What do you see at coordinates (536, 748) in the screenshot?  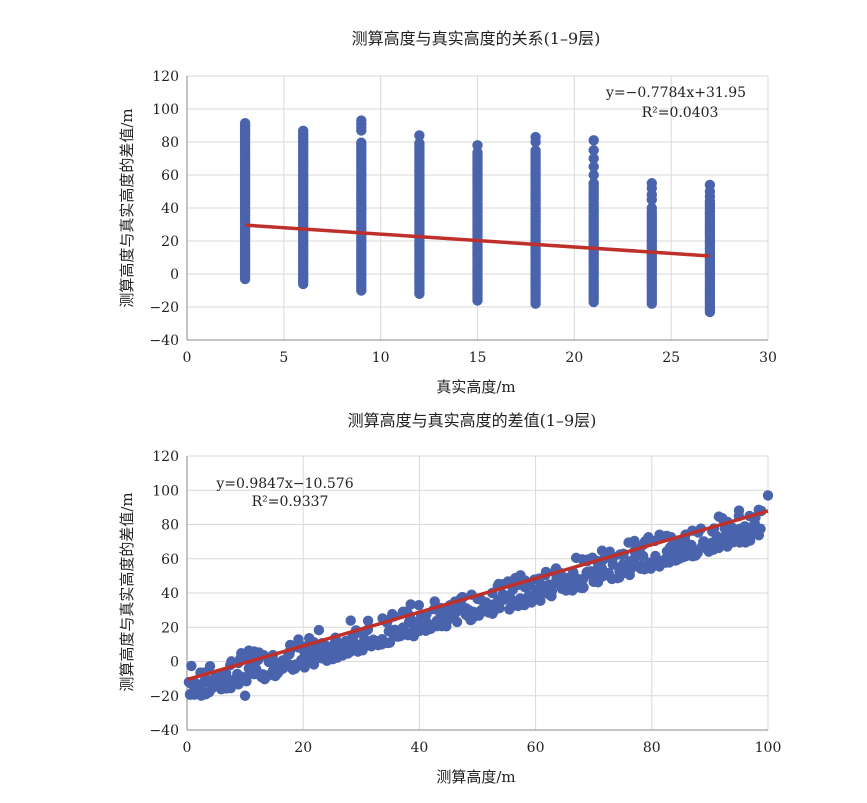 I see `c2-x-tick-label: 60` at bounding box center [536, 748].